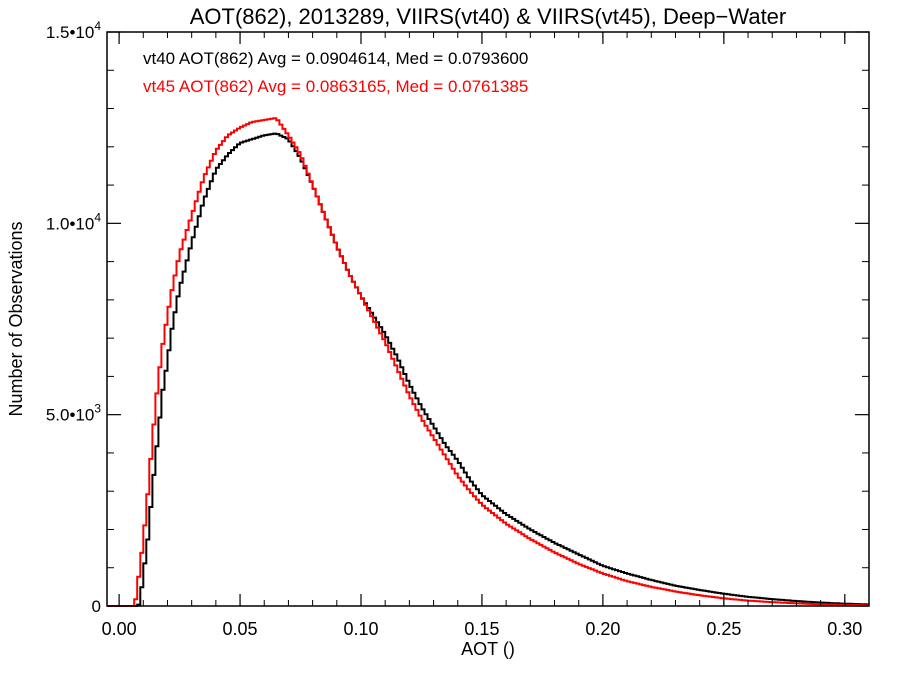  I want to click on x-tick-label: 0.25, so click(723, 629).